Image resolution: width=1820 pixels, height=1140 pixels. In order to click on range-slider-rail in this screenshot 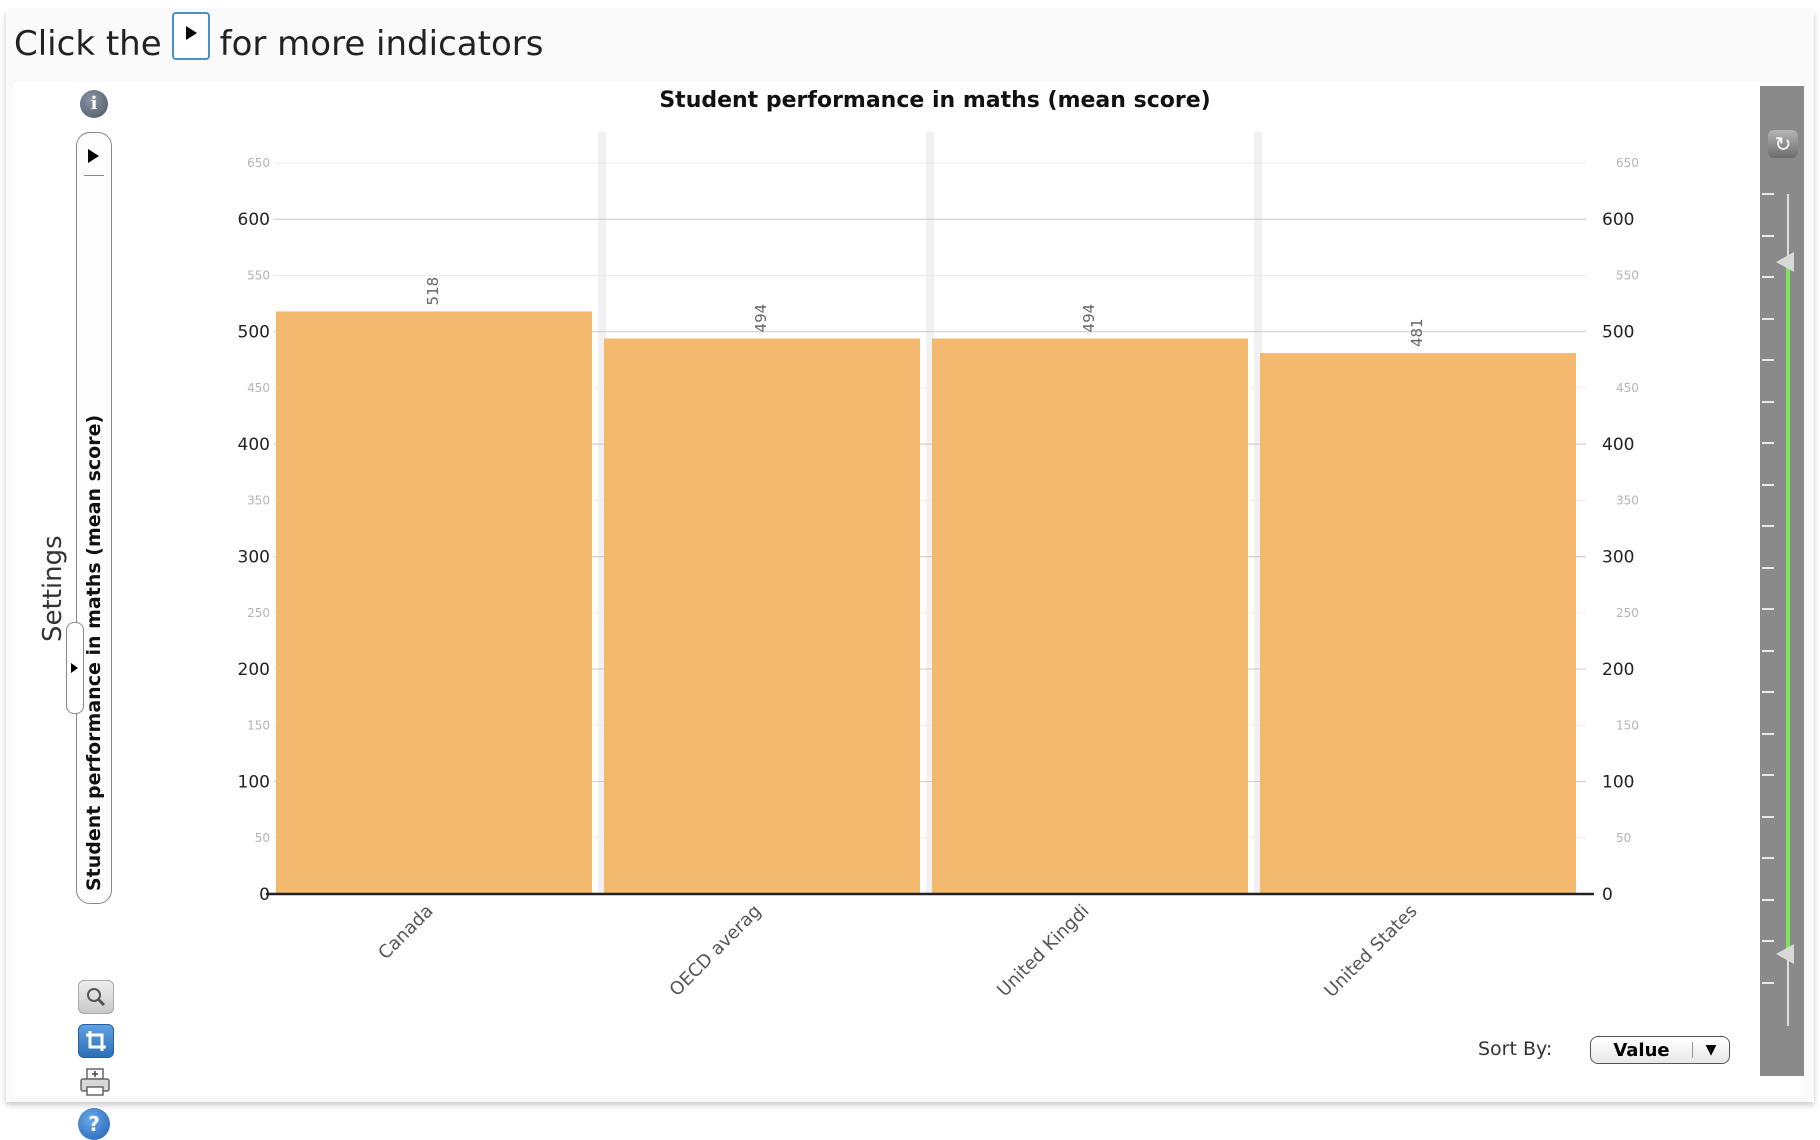, I will do `click(1782, 581)`.